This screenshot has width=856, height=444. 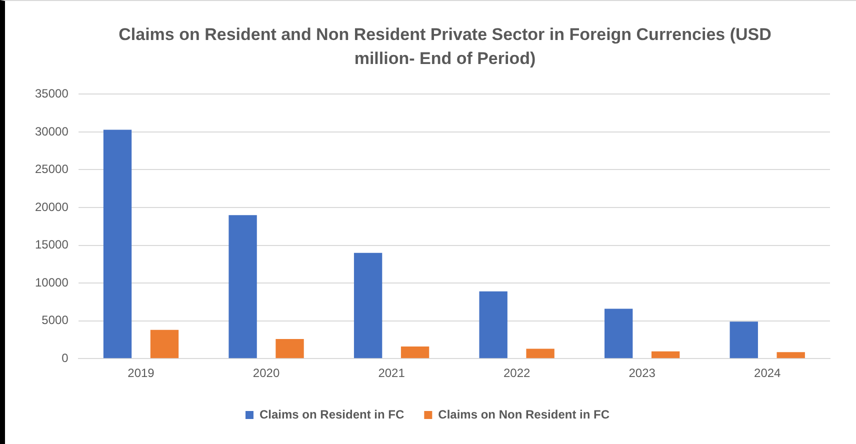 I want to click on x-tick-label: 2022, so click(x=516, y=373).